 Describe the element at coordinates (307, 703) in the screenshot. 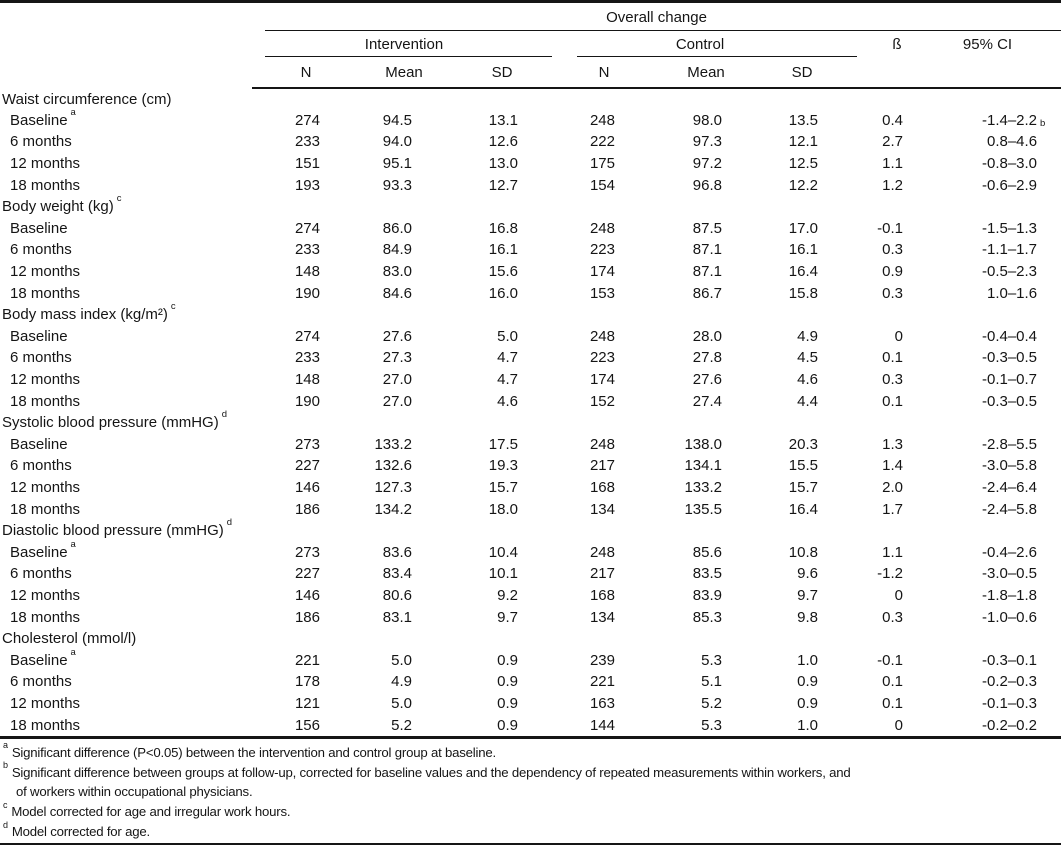

I see `cell-intervention-n: 121` at that location.